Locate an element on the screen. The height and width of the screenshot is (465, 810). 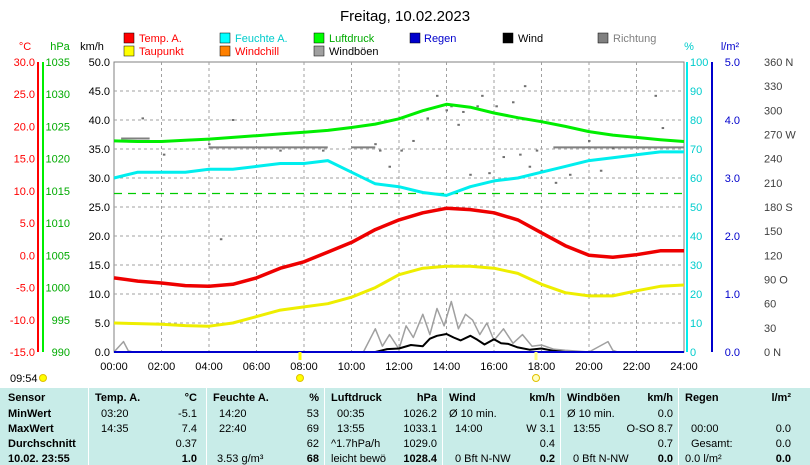
rain-tick-label: 4.0 is located at coordinates (732, 121).